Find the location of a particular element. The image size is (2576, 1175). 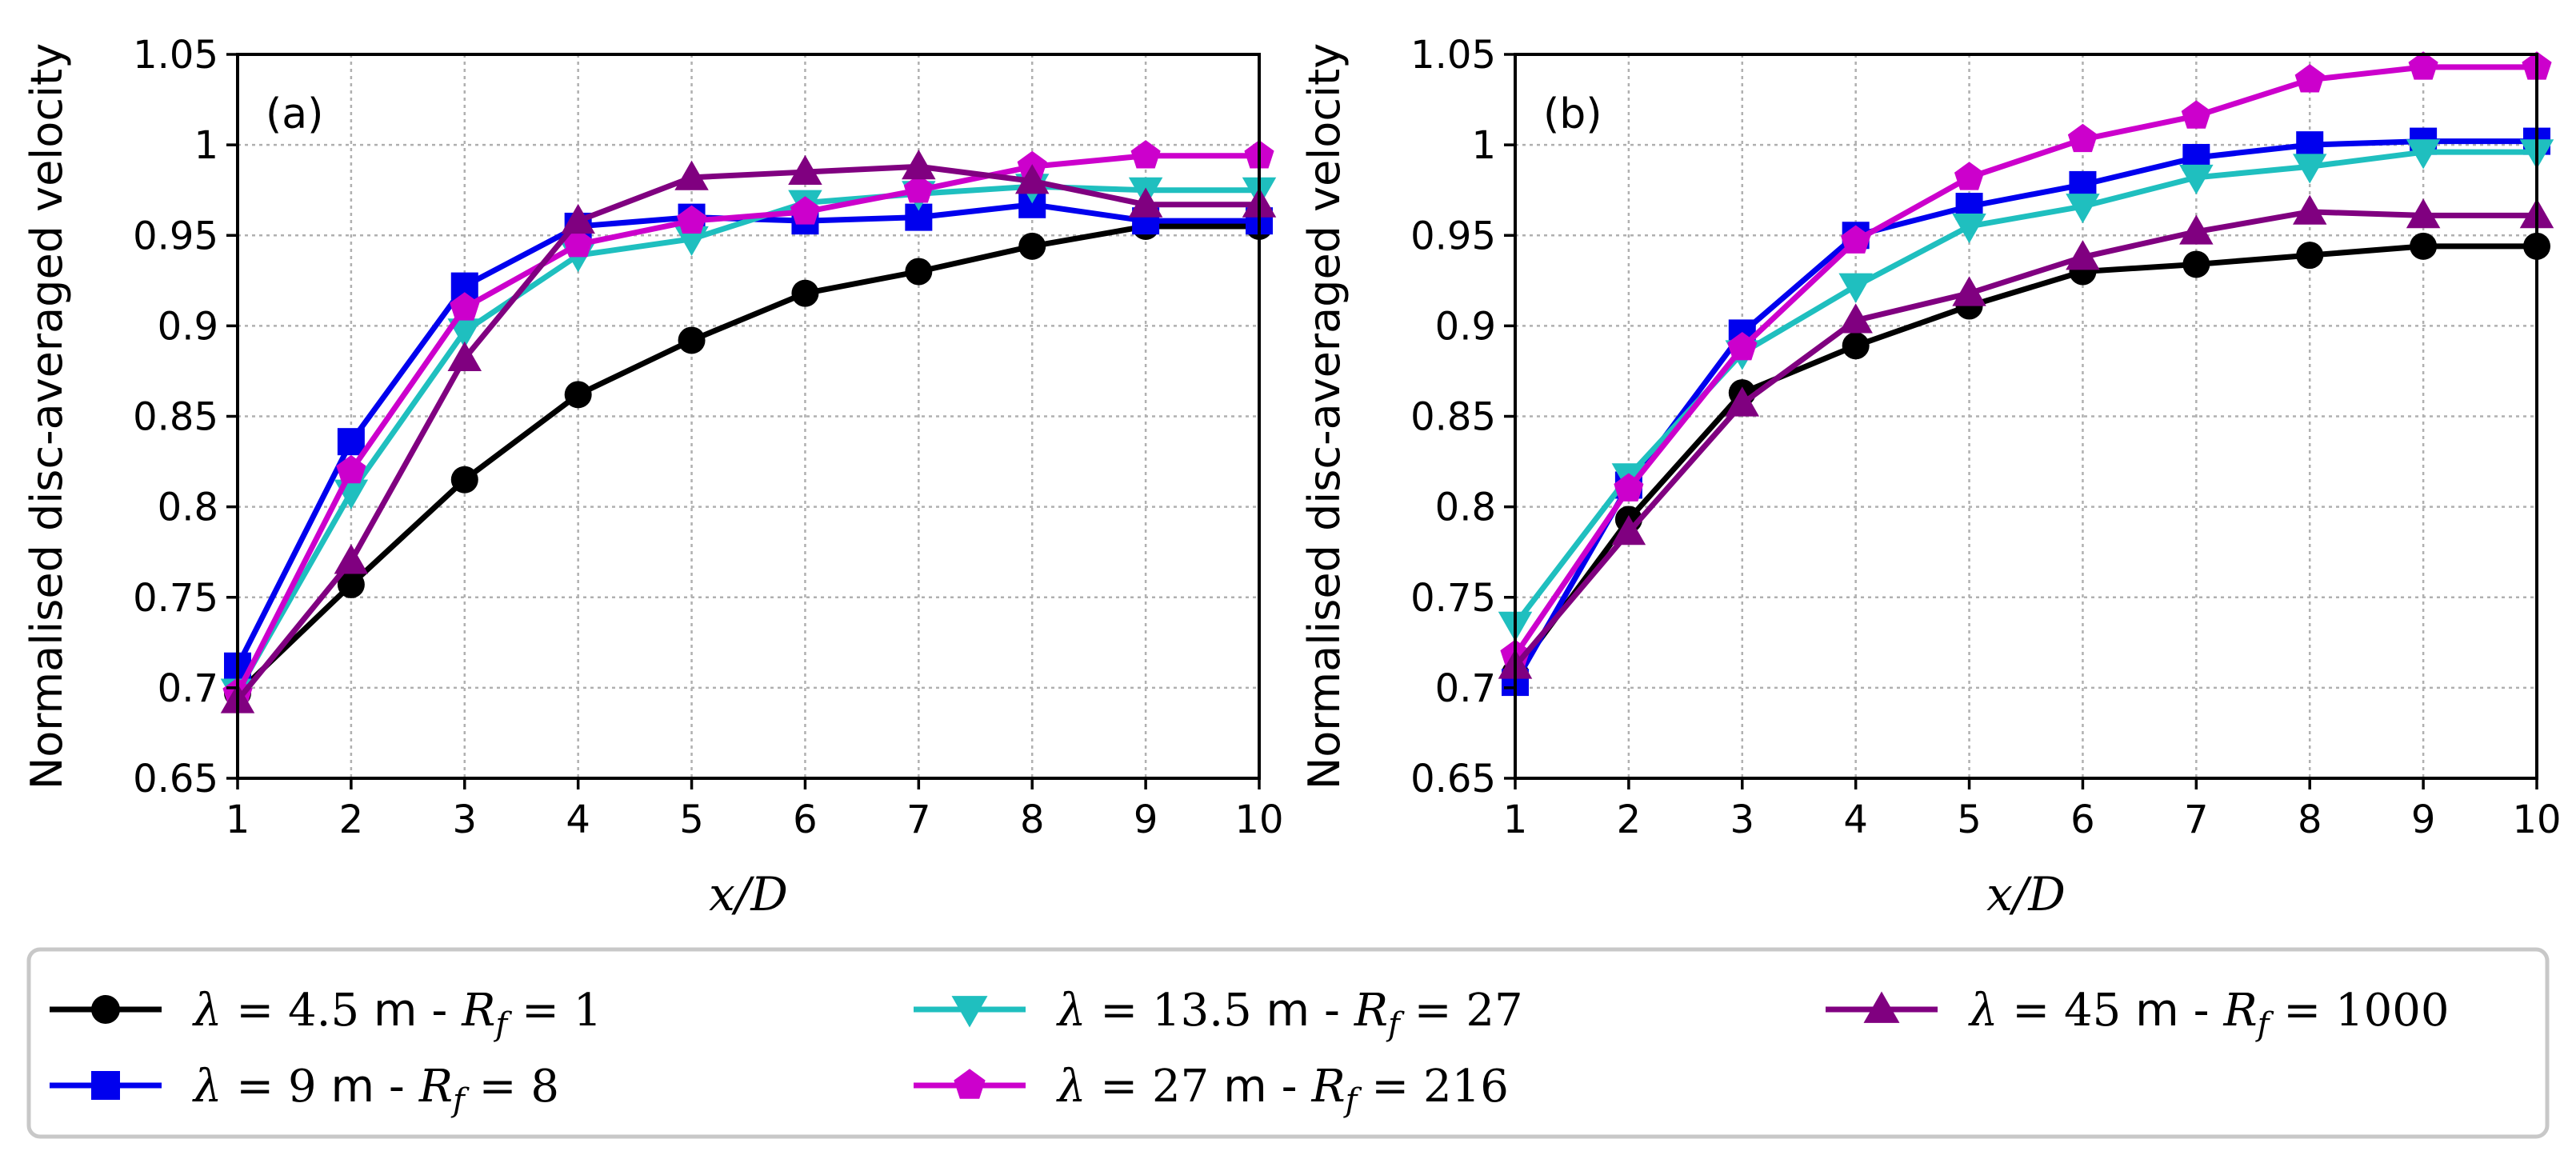

legend-label-part: λ is located at coordinates (1983, 1011).